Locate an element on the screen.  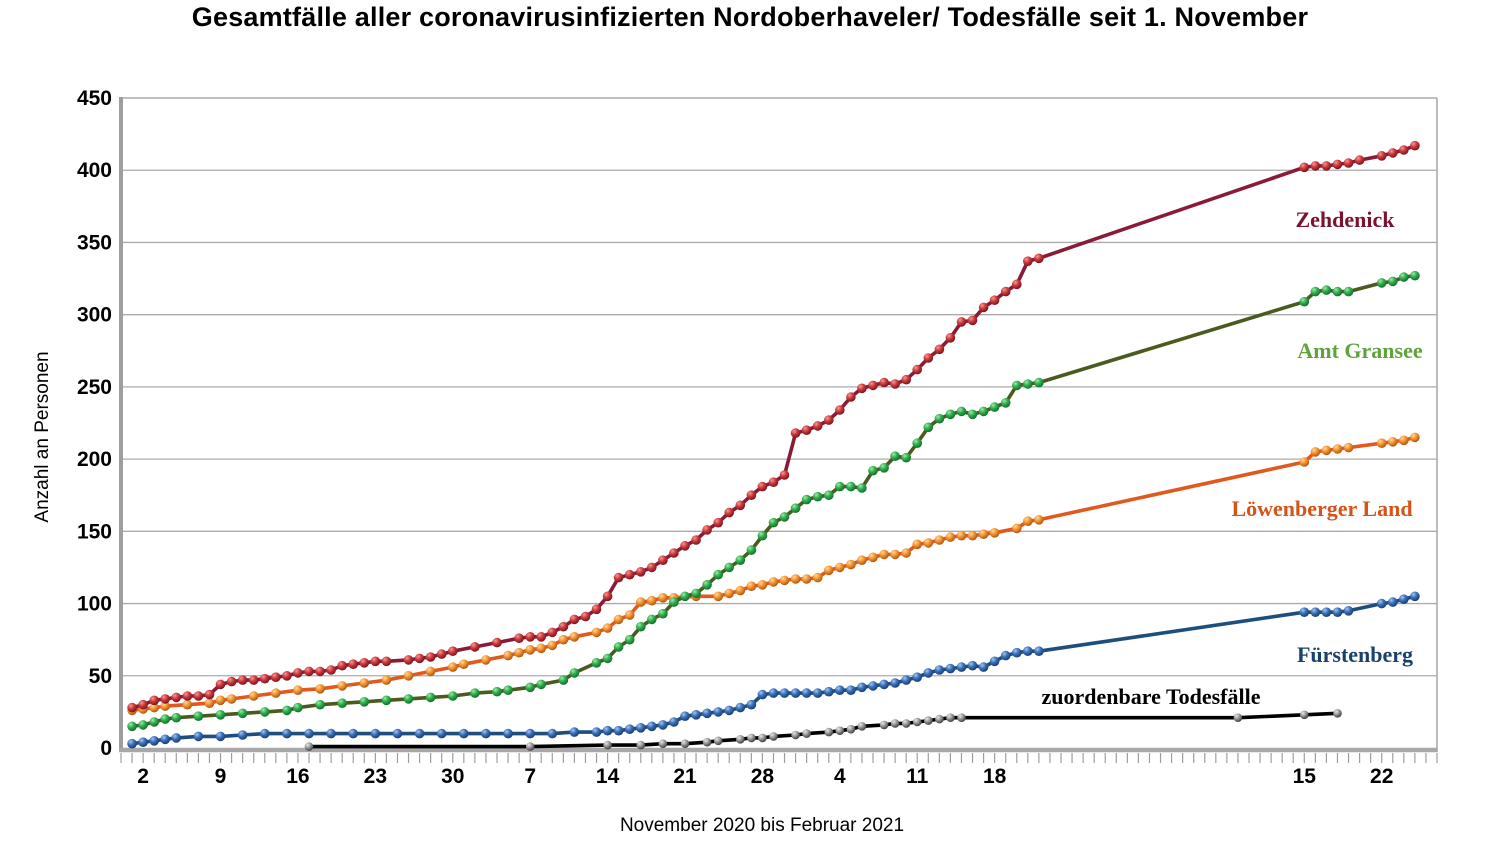
legend-label-fuerstenberg: Fürstenberg is located at coordinates (1355, 655).